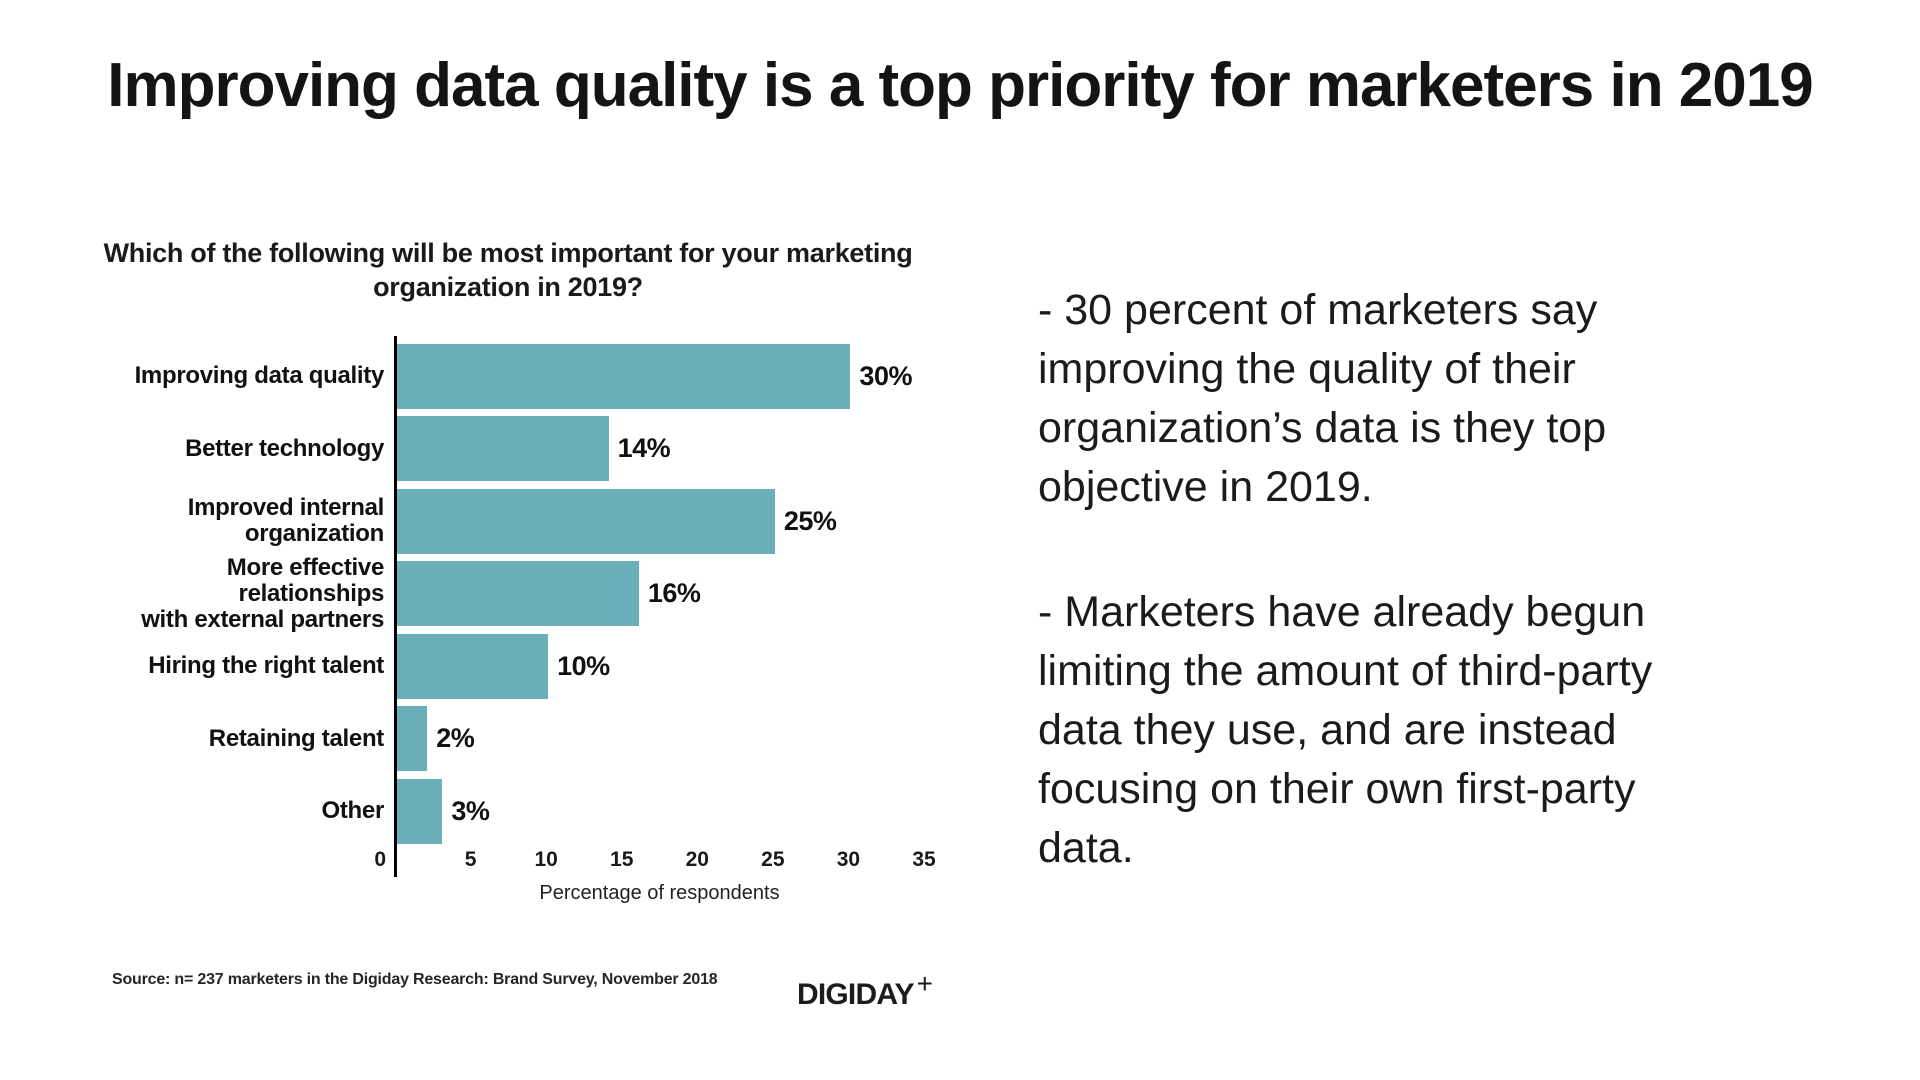  Describe the element at coordinates (380, 859) in the screenshot. I see `x-tick-label: 0` at that location.